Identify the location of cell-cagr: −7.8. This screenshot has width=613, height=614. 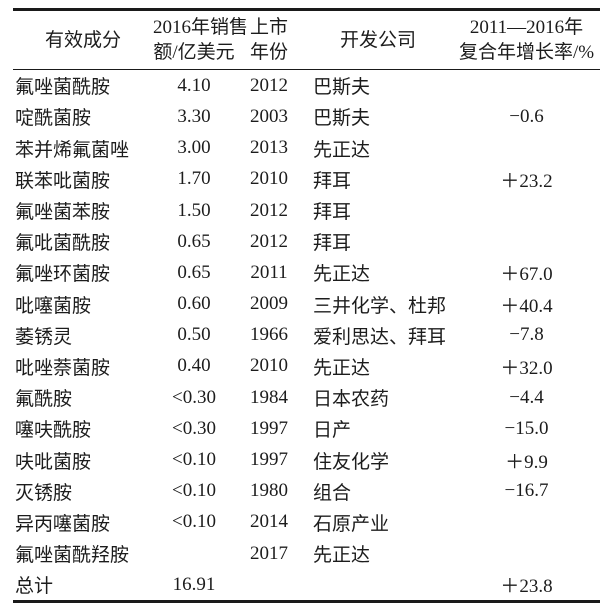
(526, 335).